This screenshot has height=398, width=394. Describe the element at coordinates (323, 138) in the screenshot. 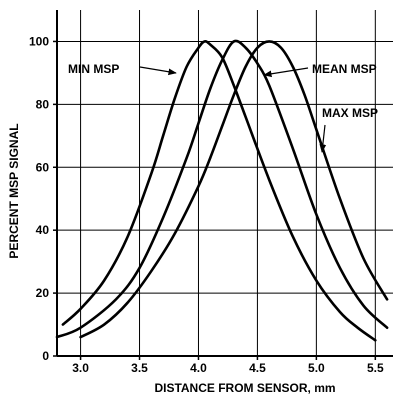

I see `annotation-arrow-max-msp` at that location.